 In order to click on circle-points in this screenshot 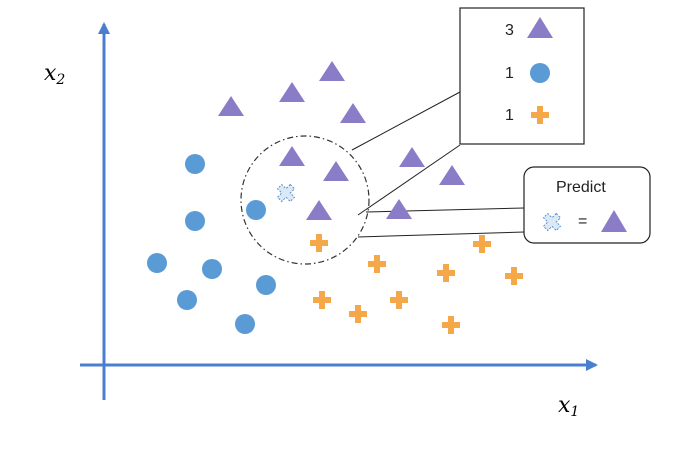, I will do `click(211, 244)`.